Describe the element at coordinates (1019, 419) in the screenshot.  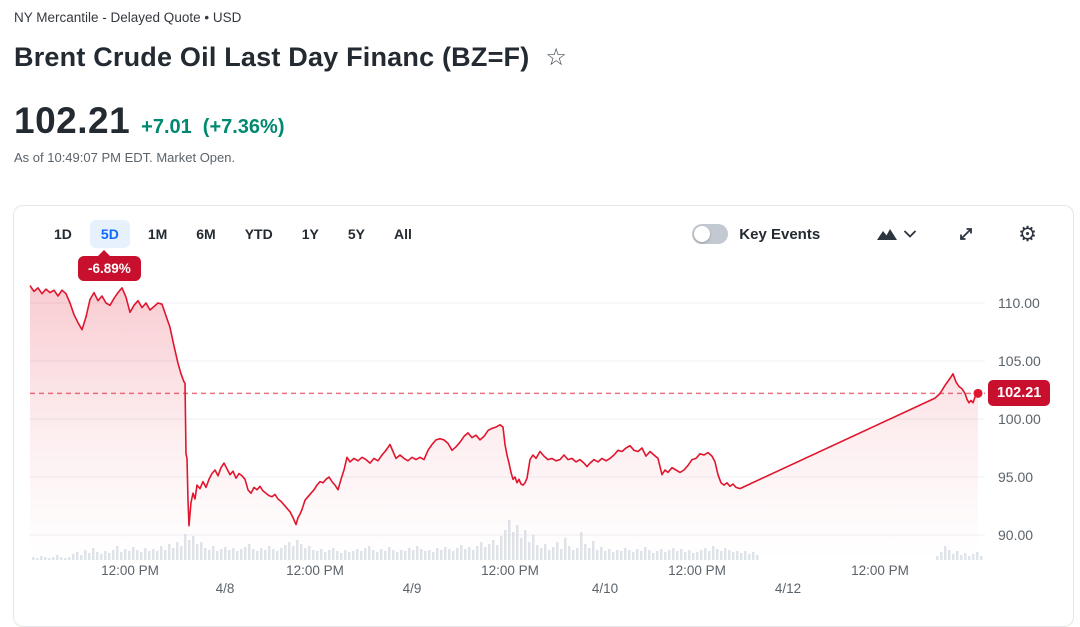
I see `y-axis-label: 100.00` at that location.